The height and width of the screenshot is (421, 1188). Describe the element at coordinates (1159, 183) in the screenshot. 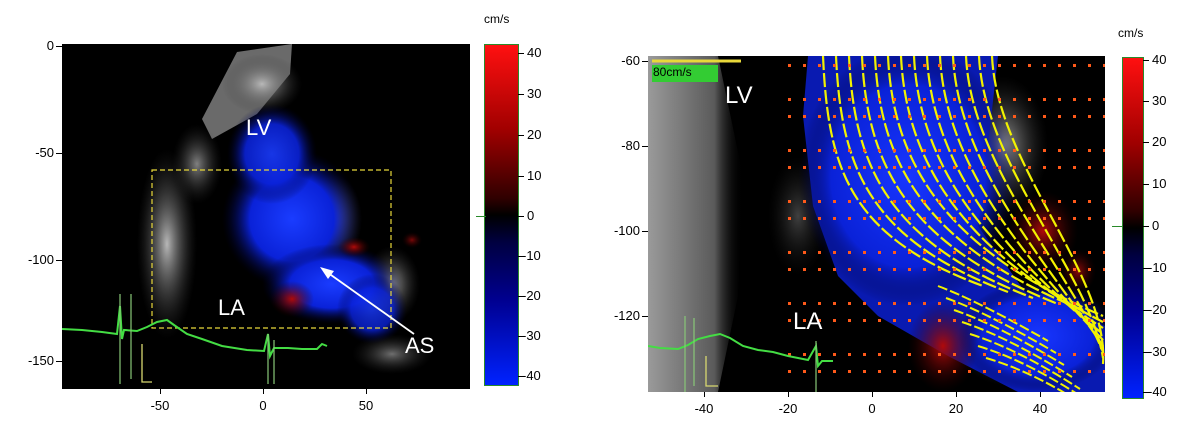

I see `right-colorbar-tick: 10` at that location.